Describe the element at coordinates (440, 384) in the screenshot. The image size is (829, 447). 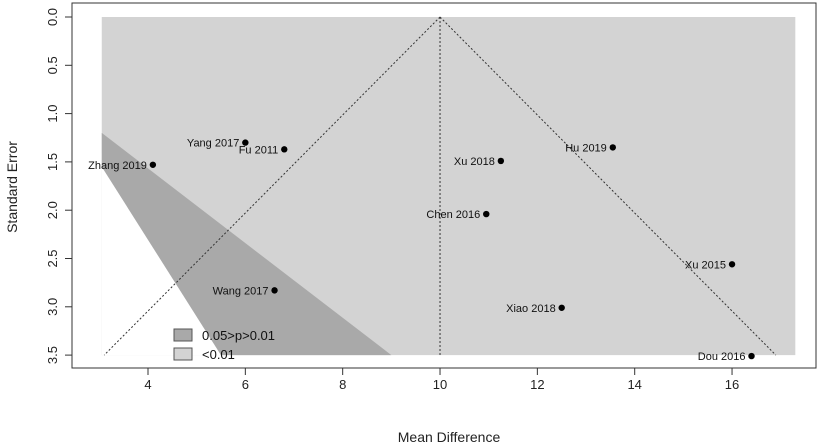
I see `x-tick-label: 10` at that location.